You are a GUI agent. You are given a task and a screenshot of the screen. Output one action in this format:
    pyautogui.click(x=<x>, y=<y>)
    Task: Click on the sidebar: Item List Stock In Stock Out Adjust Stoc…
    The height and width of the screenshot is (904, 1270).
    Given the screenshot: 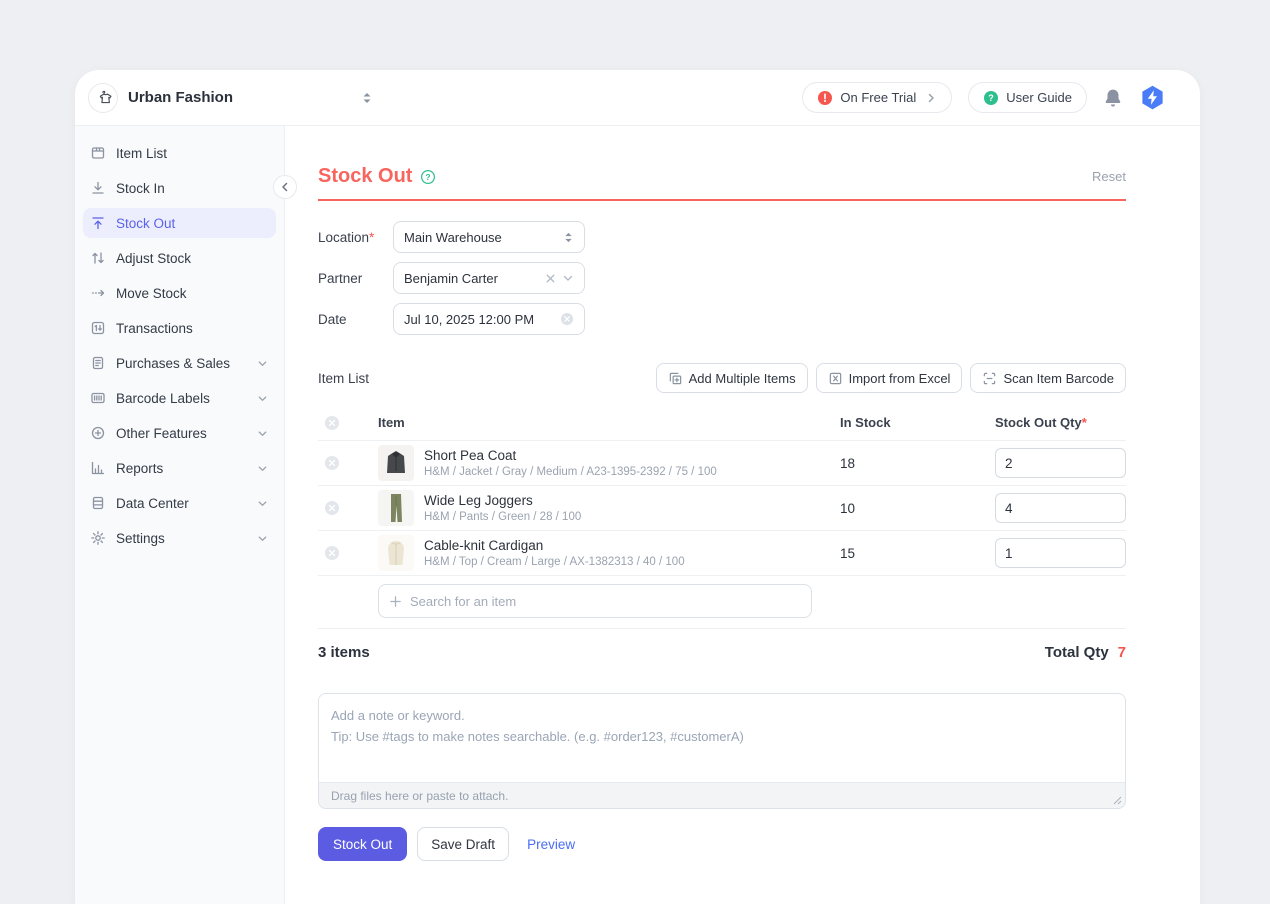 What is the action you would take?
    pyautogui.click(x=180, y=515)
    